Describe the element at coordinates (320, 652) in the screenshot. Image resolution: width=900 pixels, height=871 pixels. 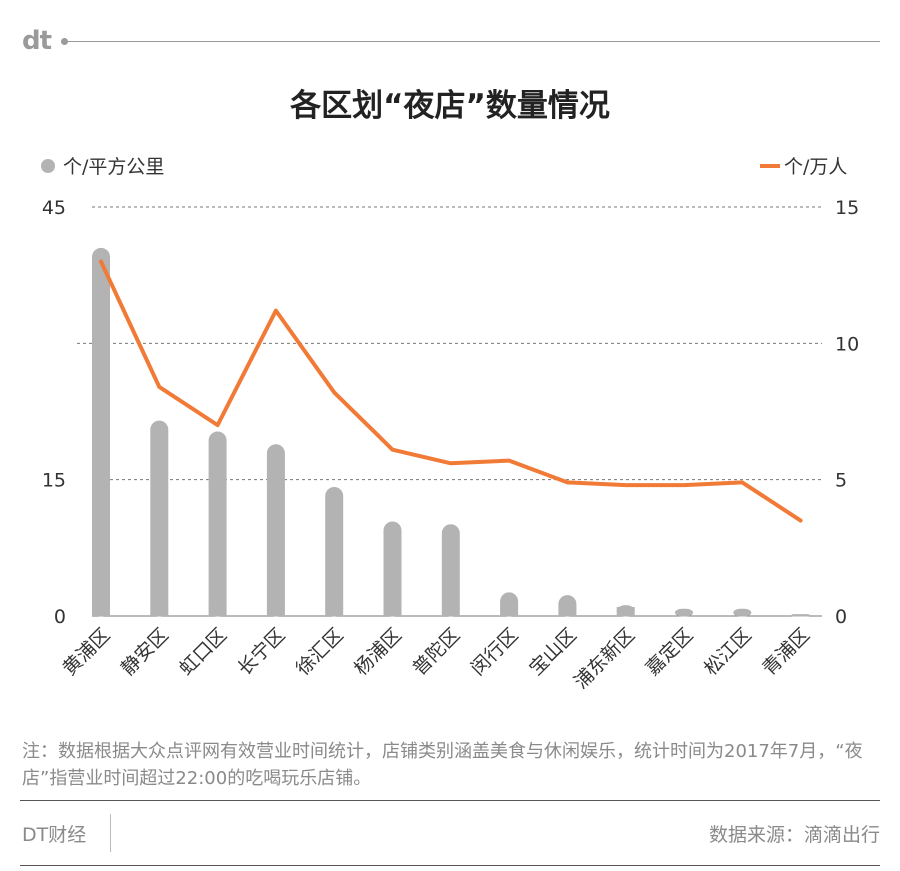
I see `x-tick-label: 徐汇区` at that location.